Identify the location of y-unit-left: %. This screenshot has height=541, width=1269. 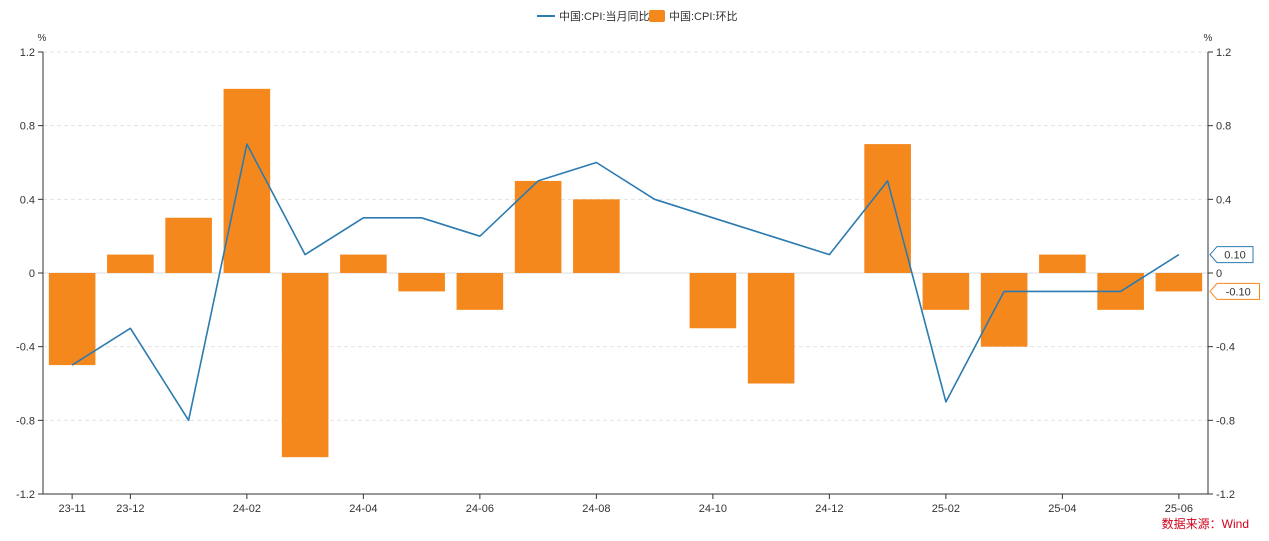
(42, 38).